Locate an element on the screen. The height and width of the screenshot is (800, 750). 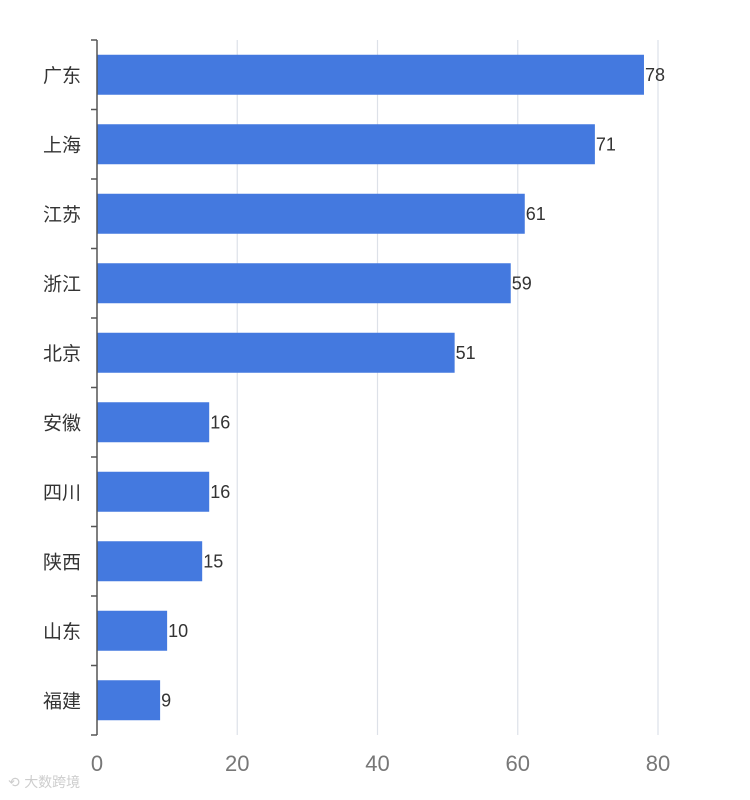
y-category-label: 安徽 is located at coordinates (62, 423).